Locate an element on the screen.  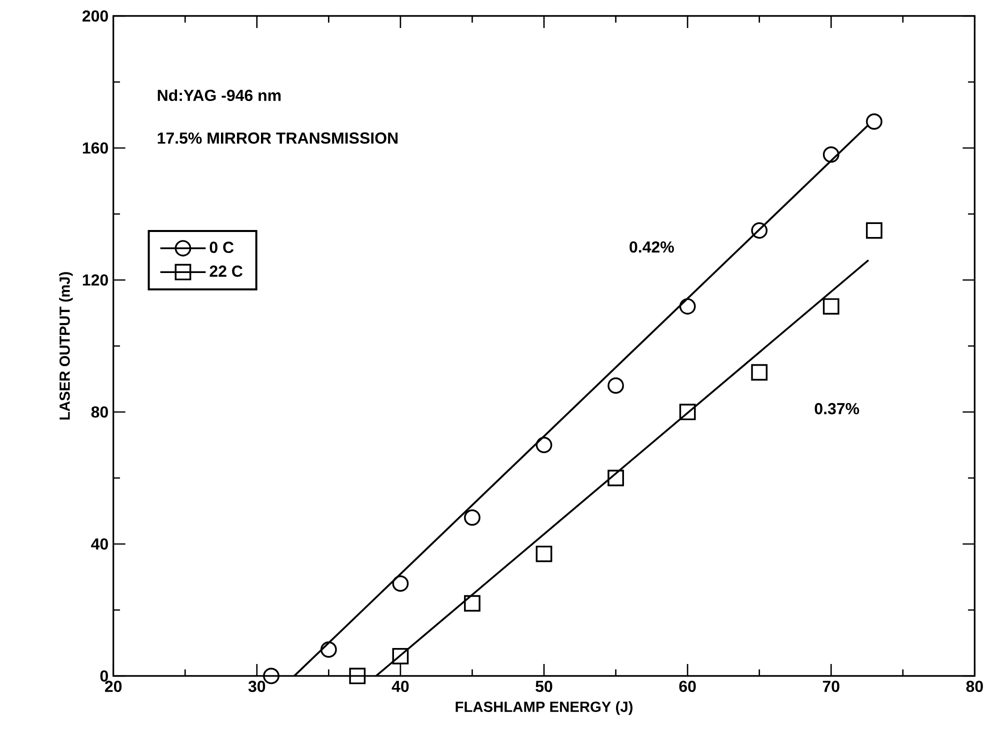
annotation: 0.42% is located at coordinates (652, 247).